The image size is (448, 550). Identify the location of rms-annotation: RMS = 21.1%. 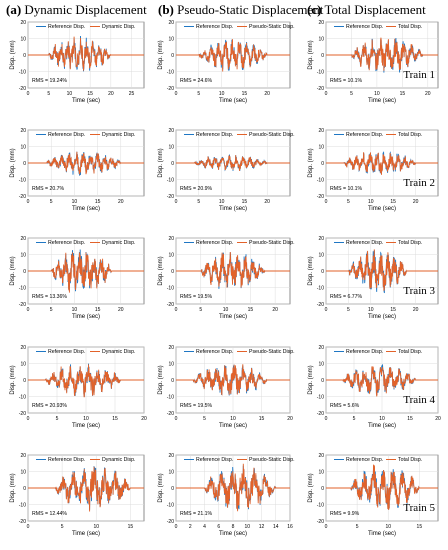
(196, 514).